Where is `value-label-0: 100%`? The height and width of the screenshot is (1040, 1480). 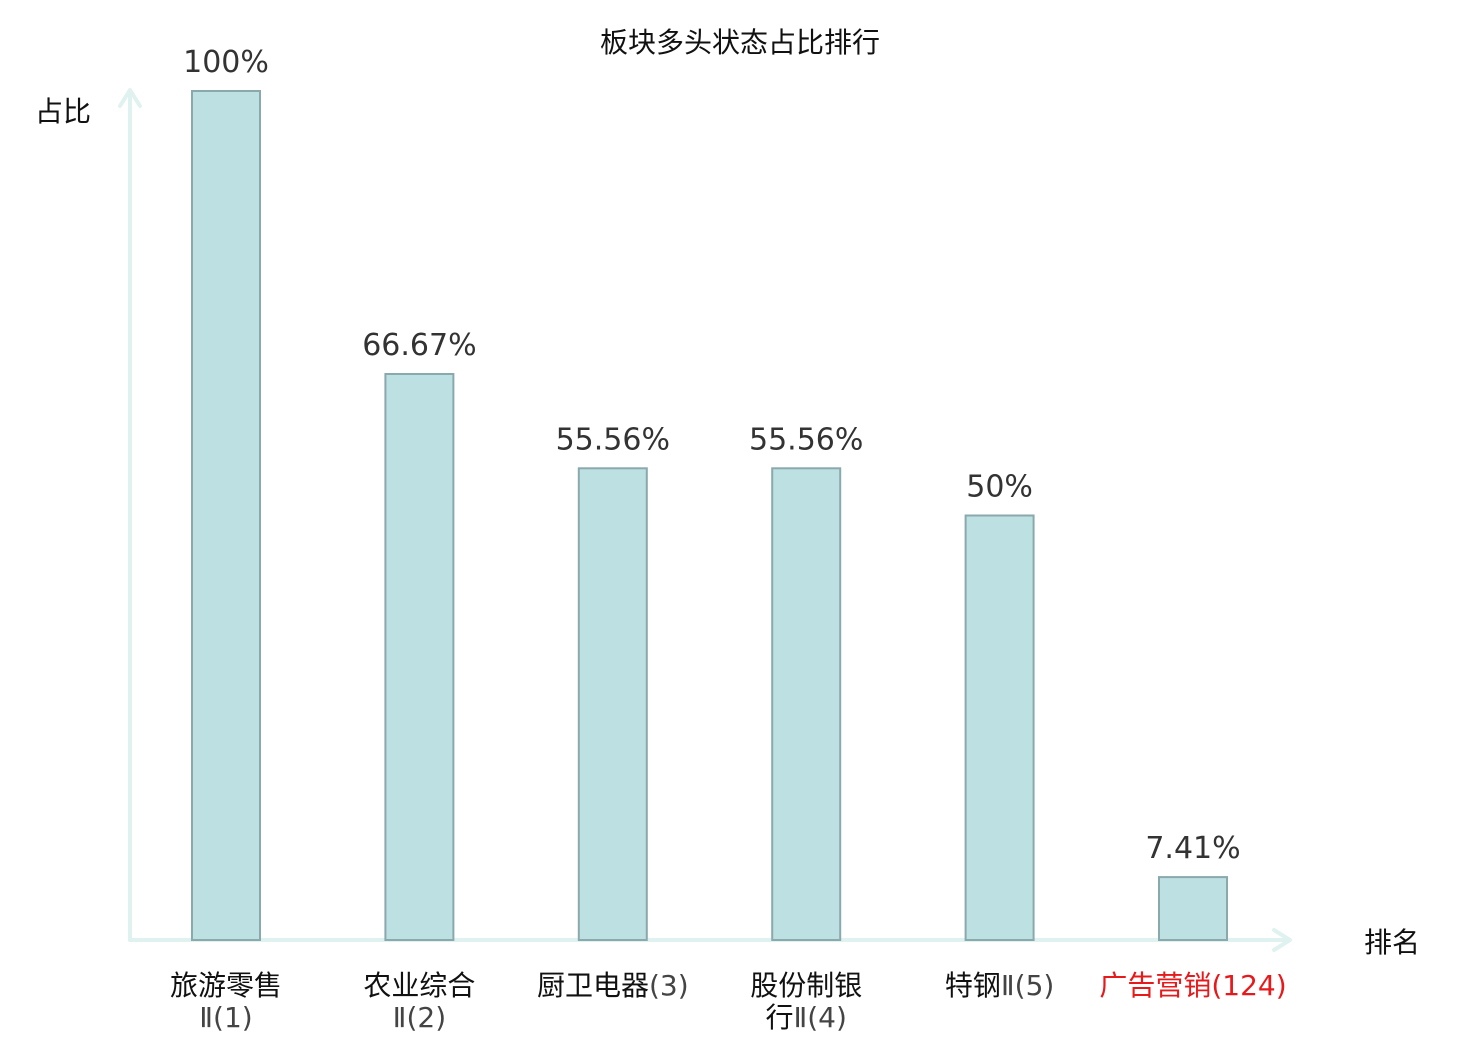
value-label-0: 100% is located at coordinates (226, 62).